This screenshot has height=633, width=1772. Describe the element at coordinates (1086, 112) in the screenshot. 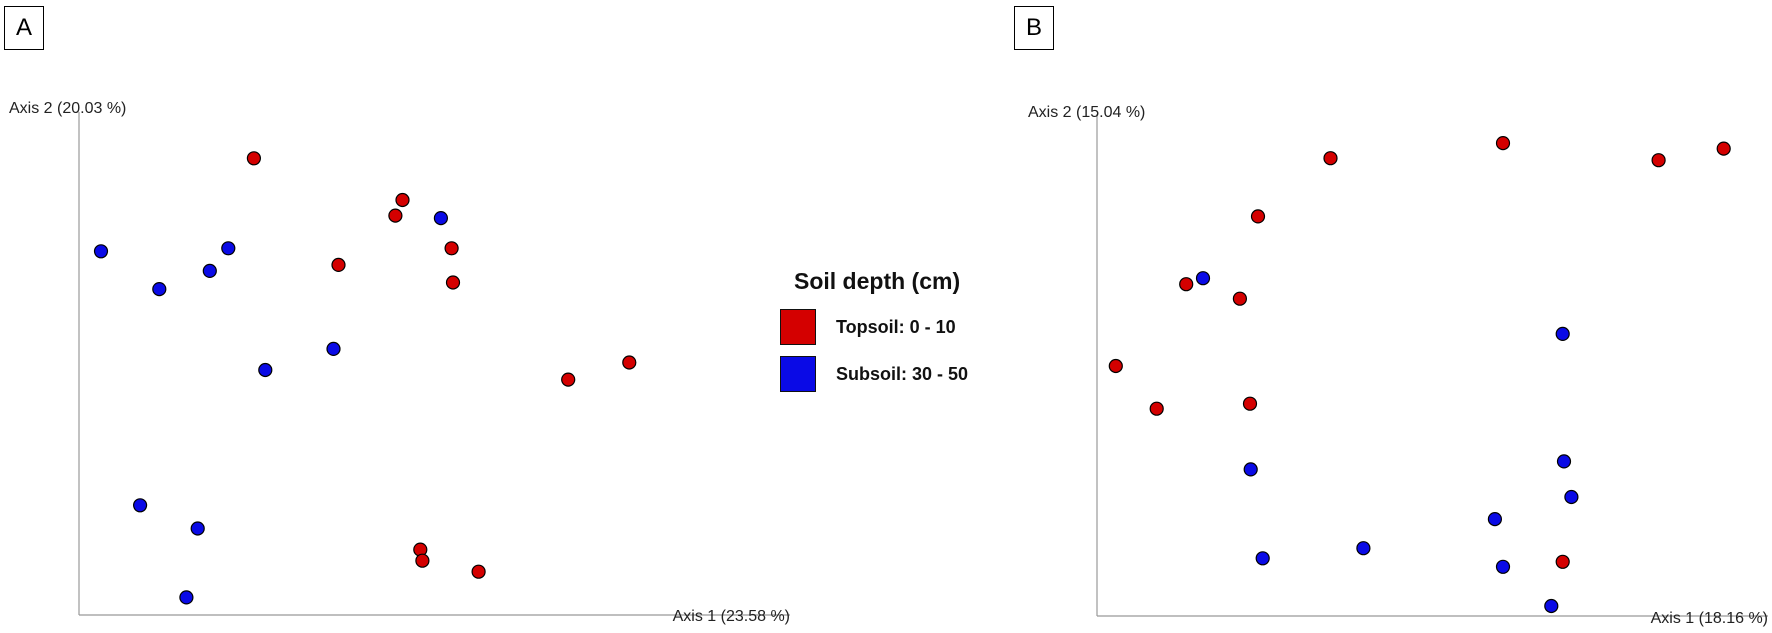

I see `plot-b-y-axis-title: Axis 2 (15.04 %)` at that location.